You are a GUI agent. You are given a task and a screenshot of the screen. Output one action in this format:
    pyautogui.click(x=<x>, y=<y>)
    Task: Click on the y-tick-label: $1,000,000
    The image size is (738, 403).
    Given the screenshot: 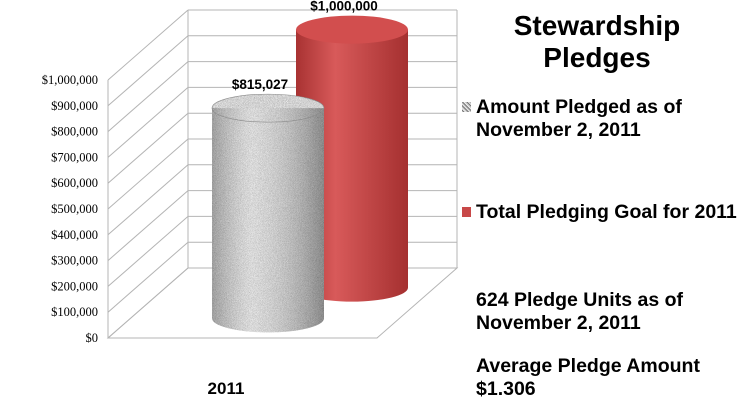 What is the action you would take?
    pyautogui.click(x=70, y=80)
    